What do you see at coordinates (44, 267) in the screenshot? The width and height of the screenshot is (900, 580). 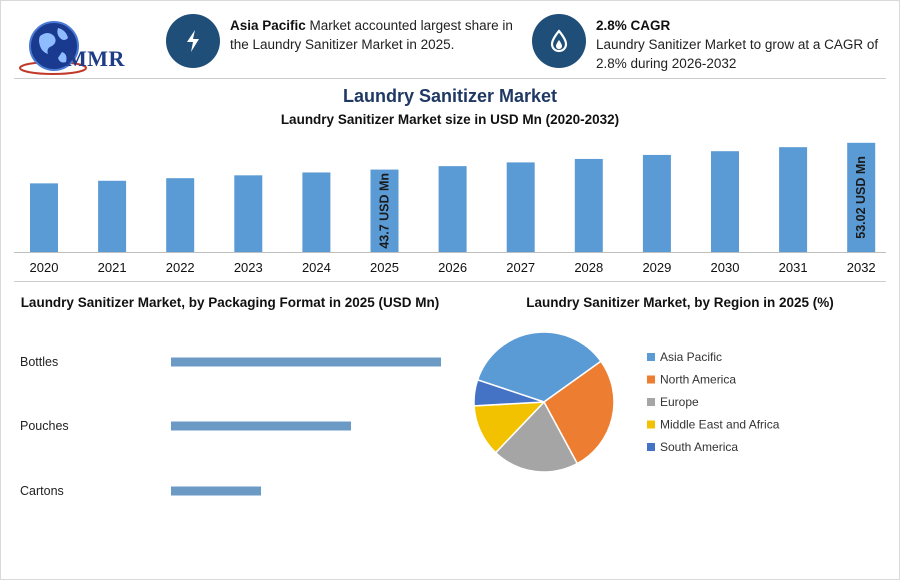 I see `x-tick-label-2020: 2020` at bounding box center [44, 267].